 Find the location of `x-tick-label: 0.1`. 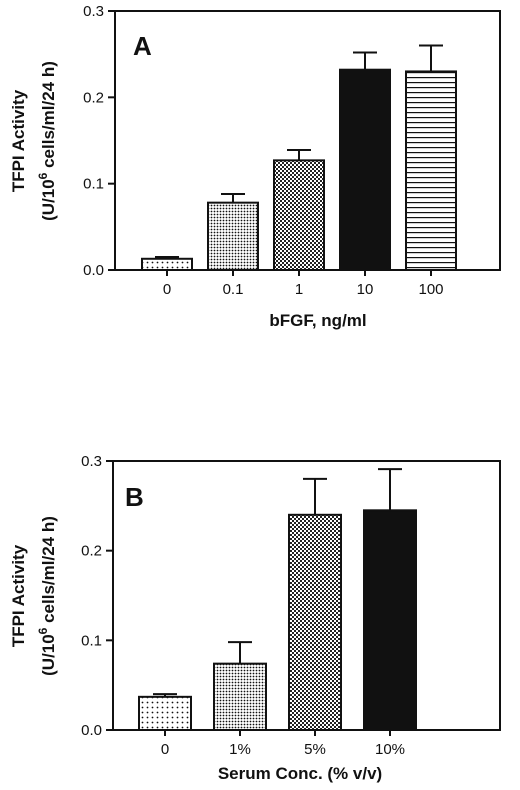

x-tick-label: 0.1 is located at coordinates (233, 289).